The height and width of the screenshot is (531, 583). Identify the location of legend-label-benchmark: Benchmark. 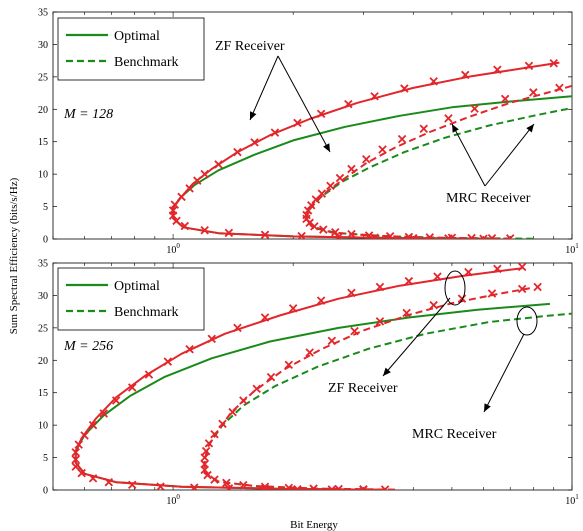
(146, 312).